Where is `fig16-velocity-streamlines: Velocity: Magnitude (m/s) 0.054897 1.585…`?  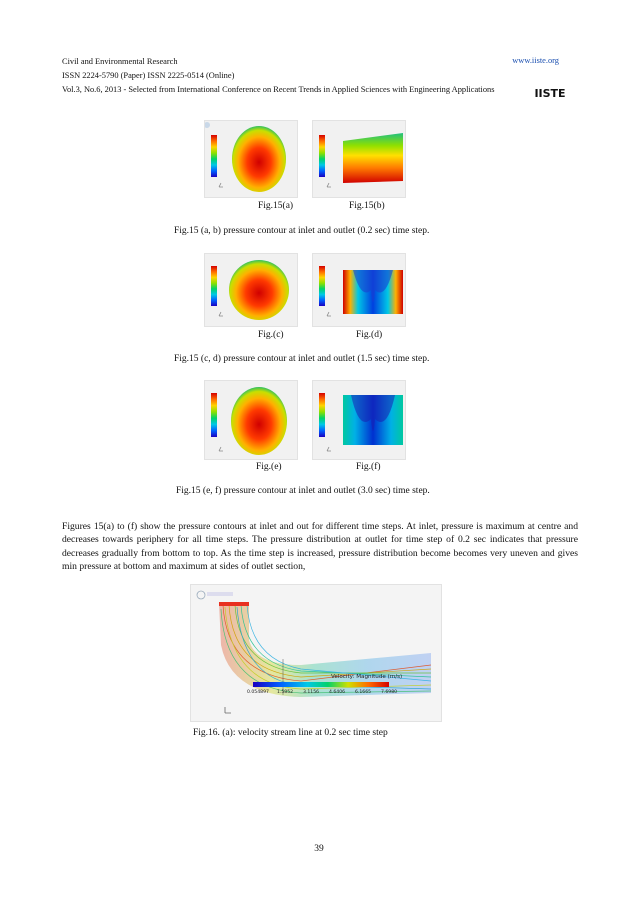
fig16-velocity-streamlines: Velocity: Magnitude (m/s) 0.054897 1.585… is located at coordinates (316, 653).